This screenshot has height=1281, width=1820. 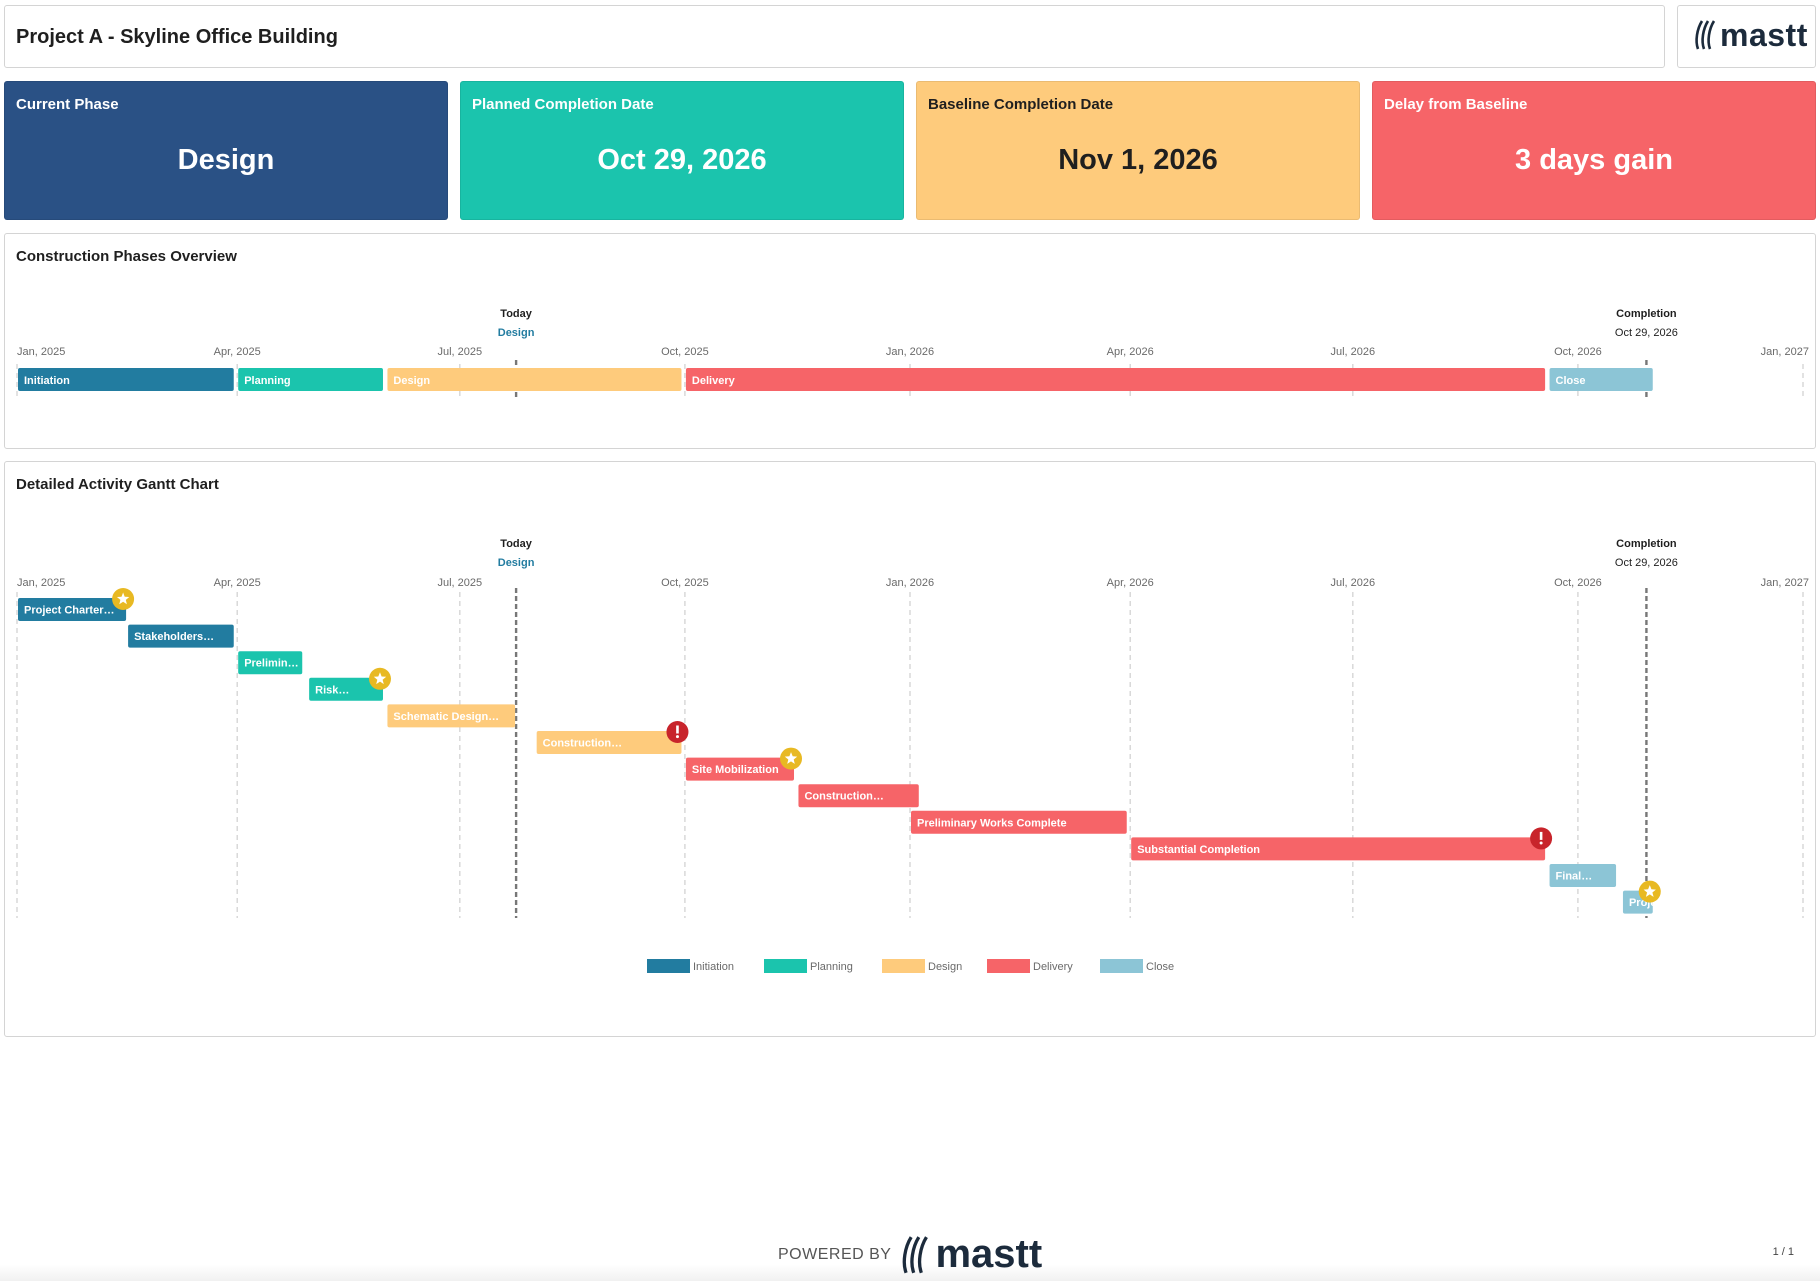 I want to click on legend-label: Planning, so click(x=831, y=967).